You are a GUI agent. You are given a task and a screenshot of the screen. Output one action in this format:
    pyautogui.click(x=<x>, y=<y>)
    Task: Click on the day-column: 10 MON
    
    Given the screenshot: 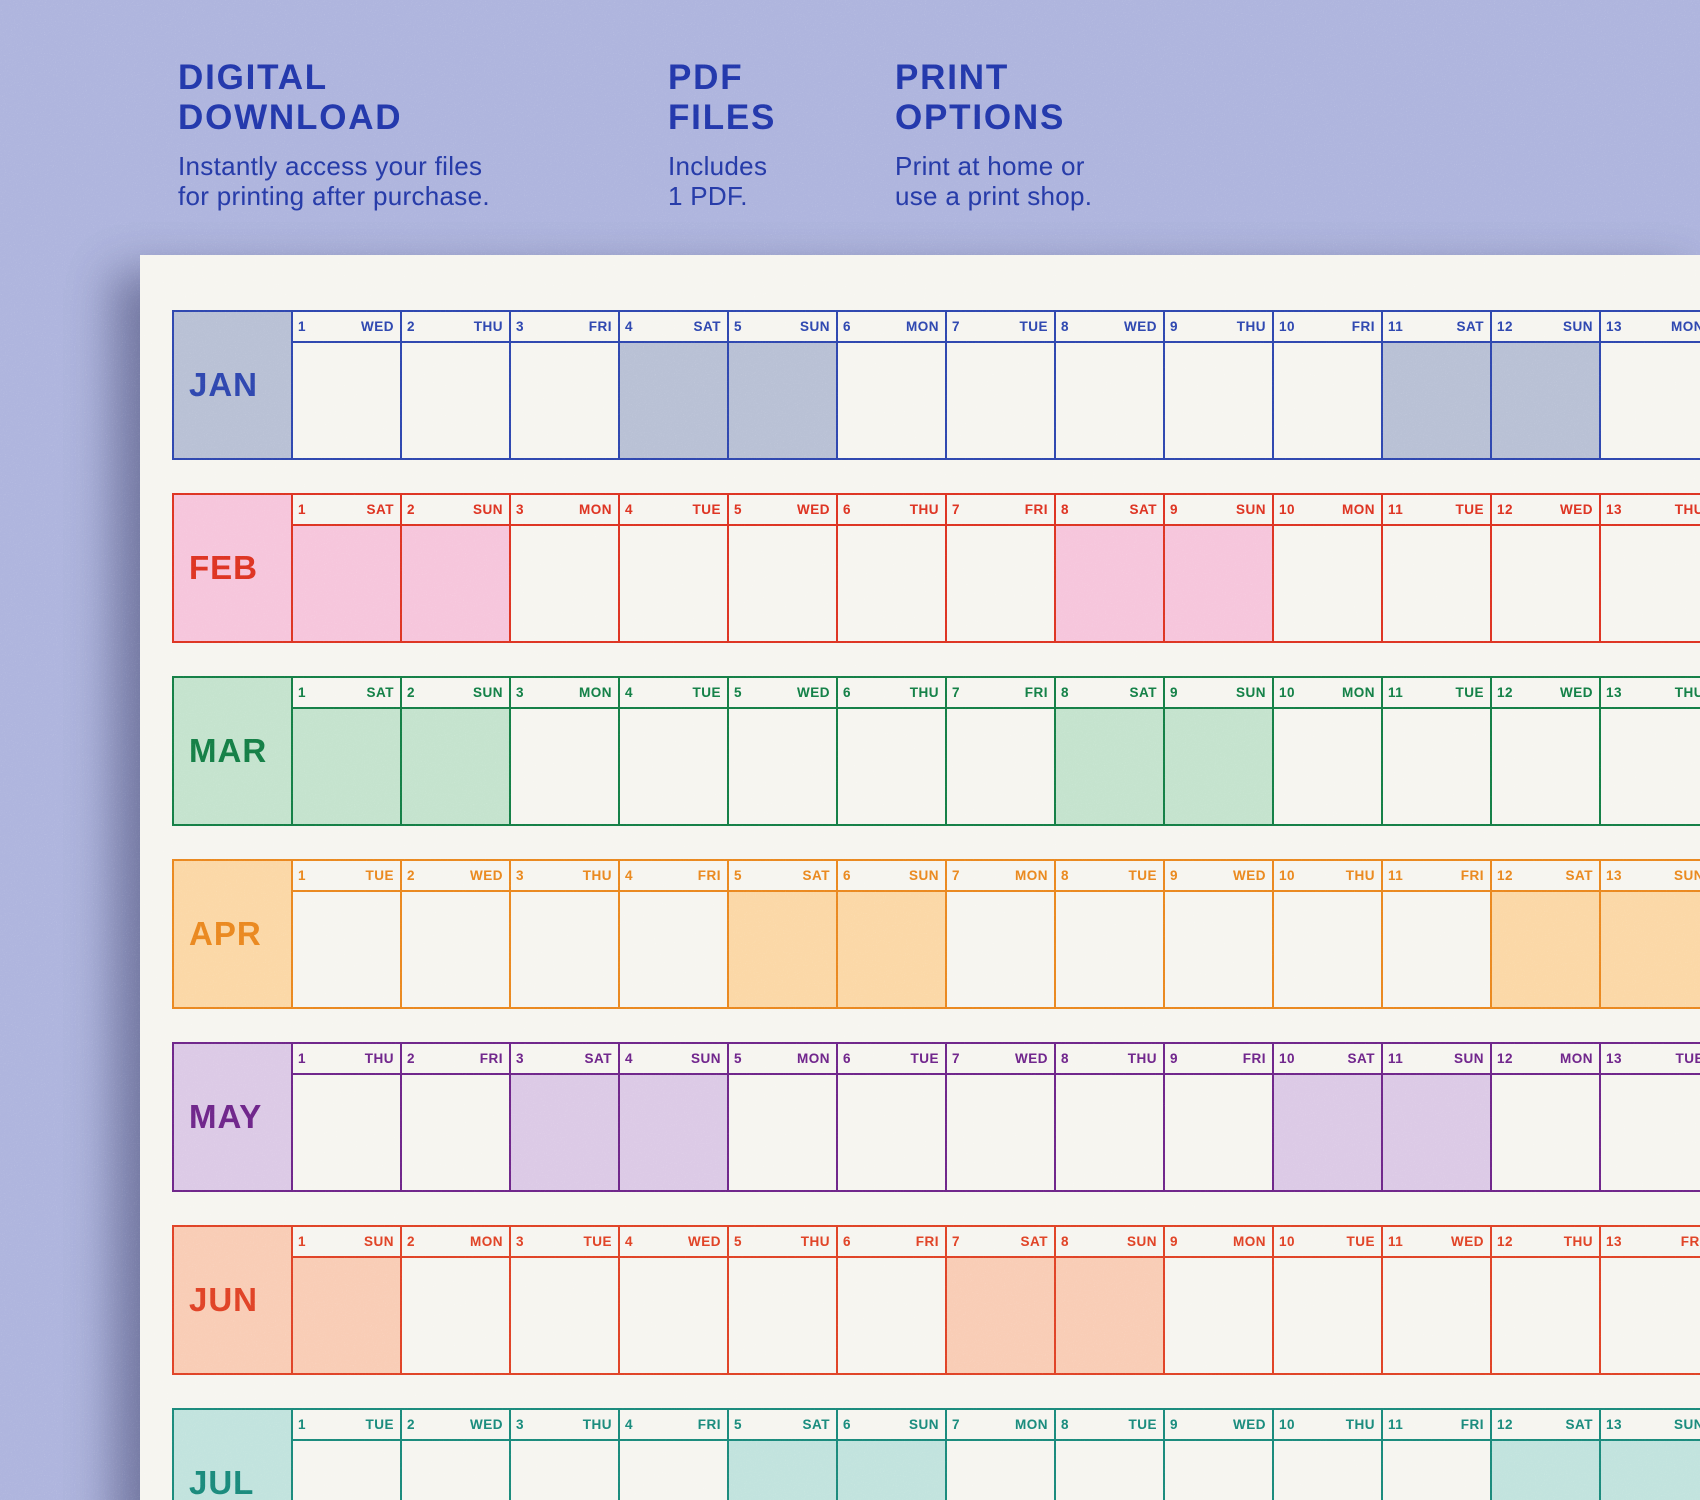 What is the action you would take?
    pyautogui.click(x=1328, y=751)
    